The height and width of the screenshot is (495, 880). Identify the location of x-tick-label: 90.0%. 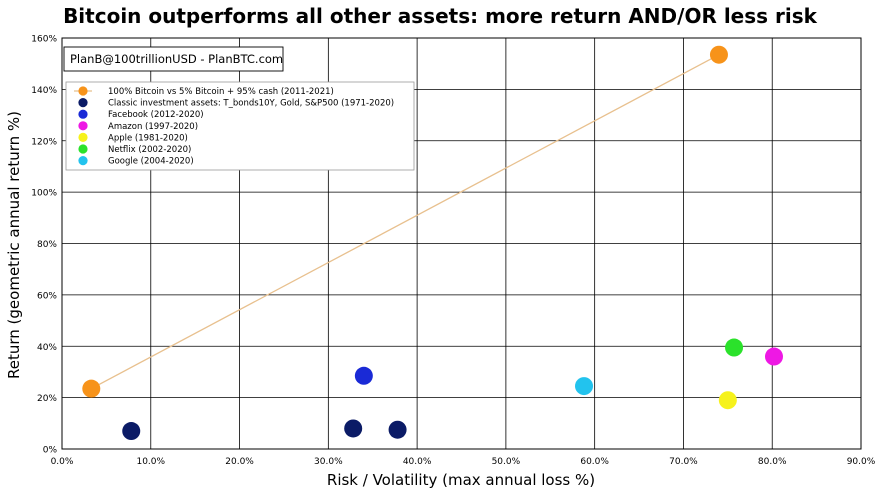
(861, 462).